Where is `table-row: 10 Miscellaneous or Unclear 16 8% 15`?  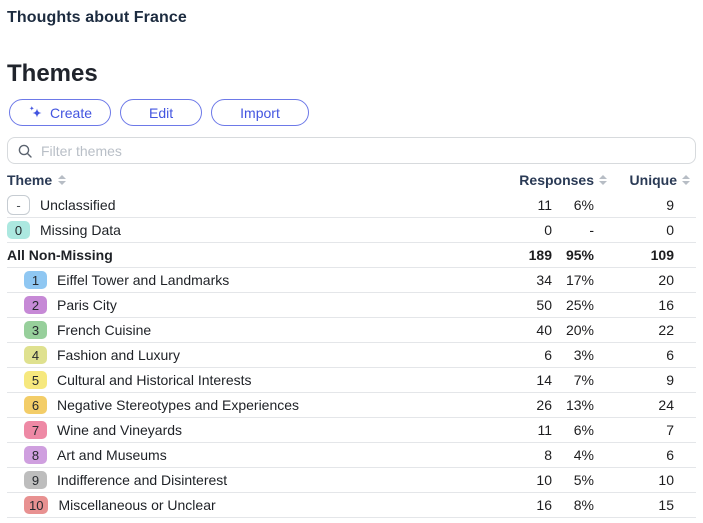 table-row: 10 Miscellaneous or Unclear 16 8% 15 is located at coordinates (351, 505).